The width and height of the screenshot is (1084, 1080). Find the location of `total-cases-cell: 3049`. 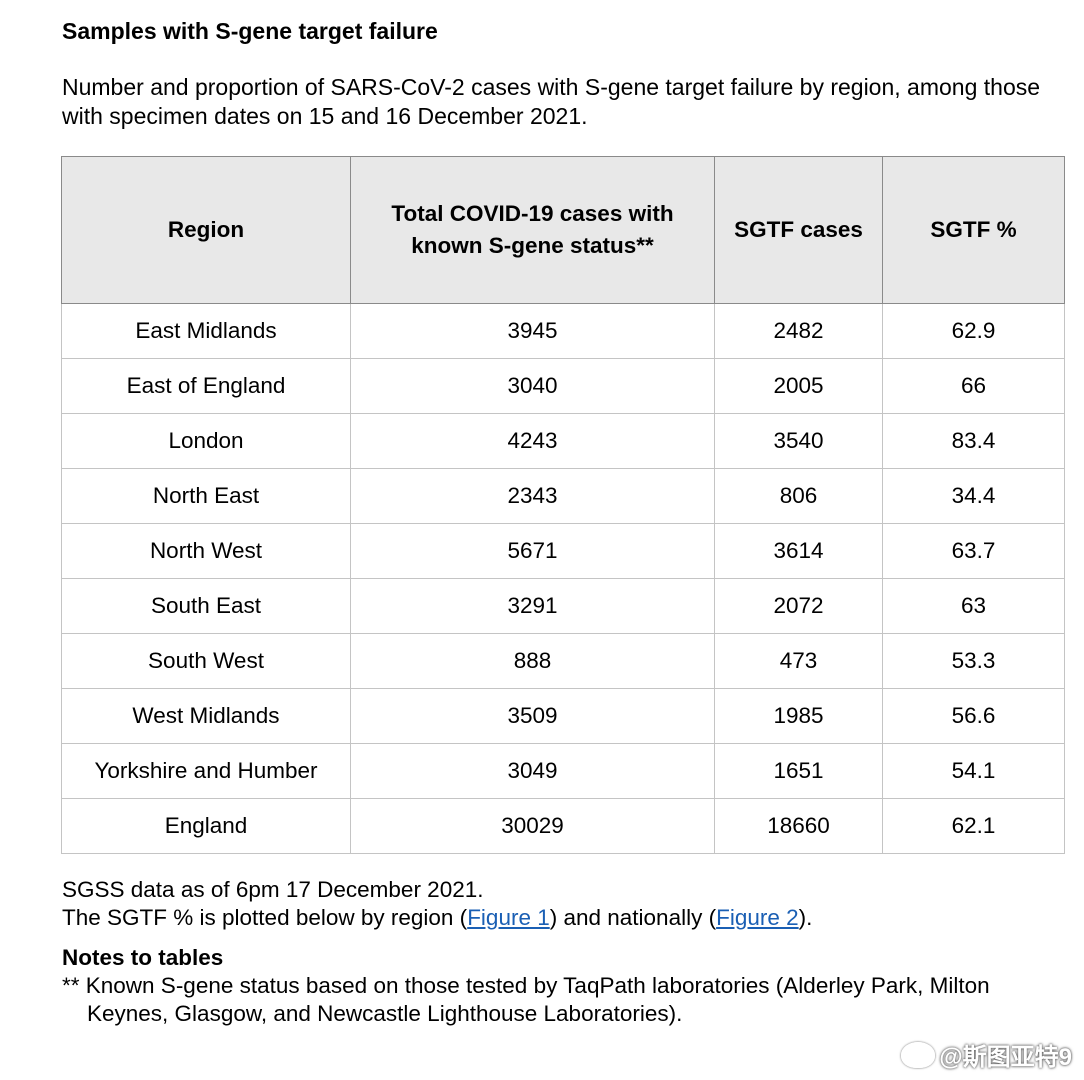

total-cases-cell: 3049 is located at coordinates (532, 771).